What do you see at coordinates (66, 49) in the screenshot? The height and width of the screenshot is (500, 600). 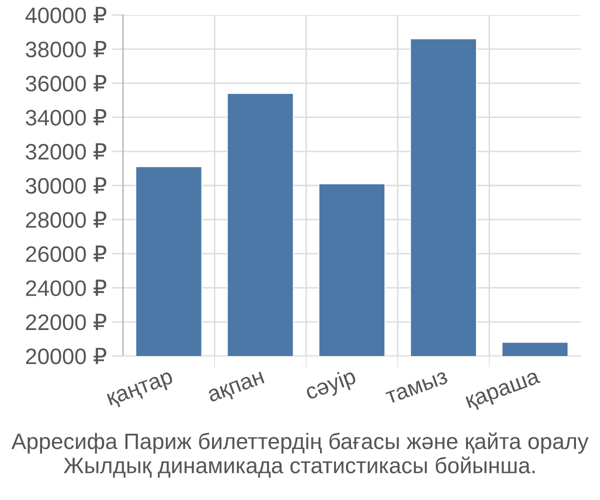 I see `y-tick-label: 38000 ₽` at bounding box center [66, 49].